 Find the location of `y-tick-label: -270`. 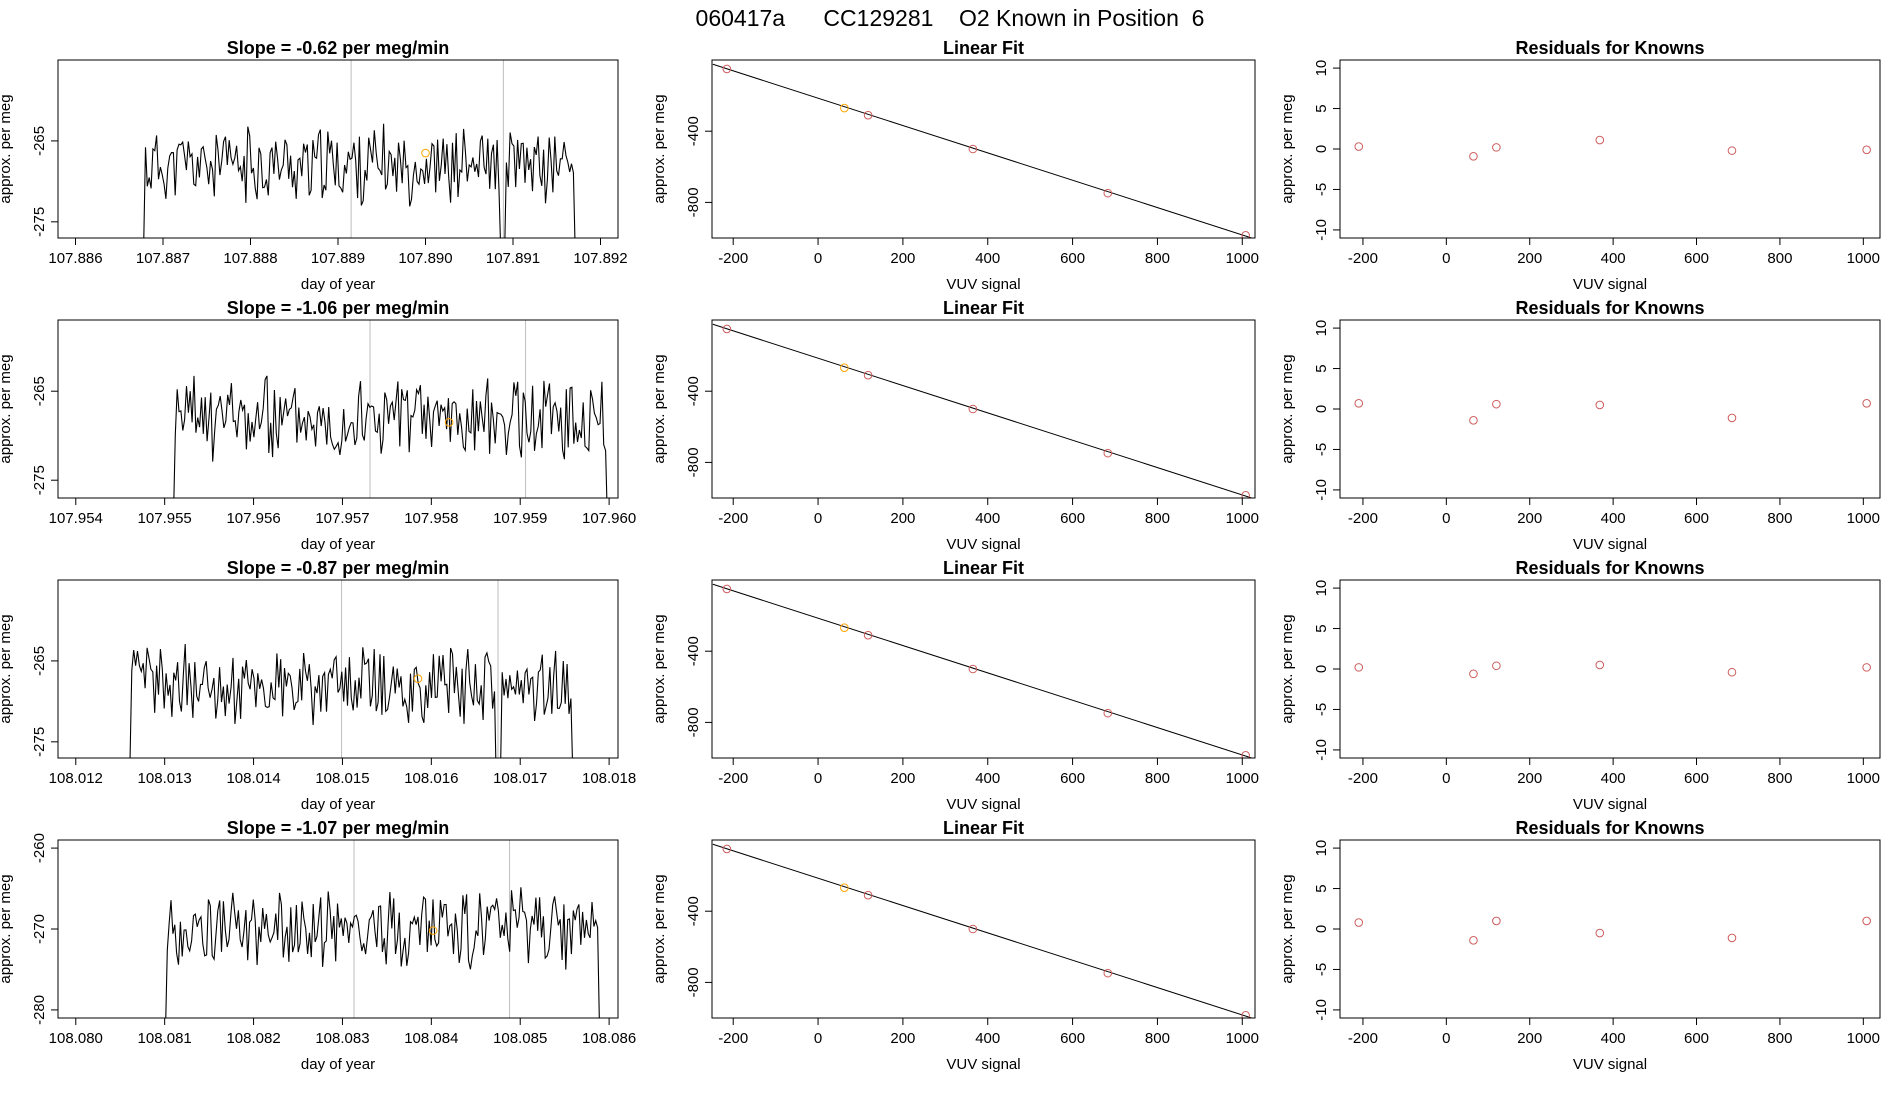

y-tick-label: -270 is located at coordinates (39, 929).